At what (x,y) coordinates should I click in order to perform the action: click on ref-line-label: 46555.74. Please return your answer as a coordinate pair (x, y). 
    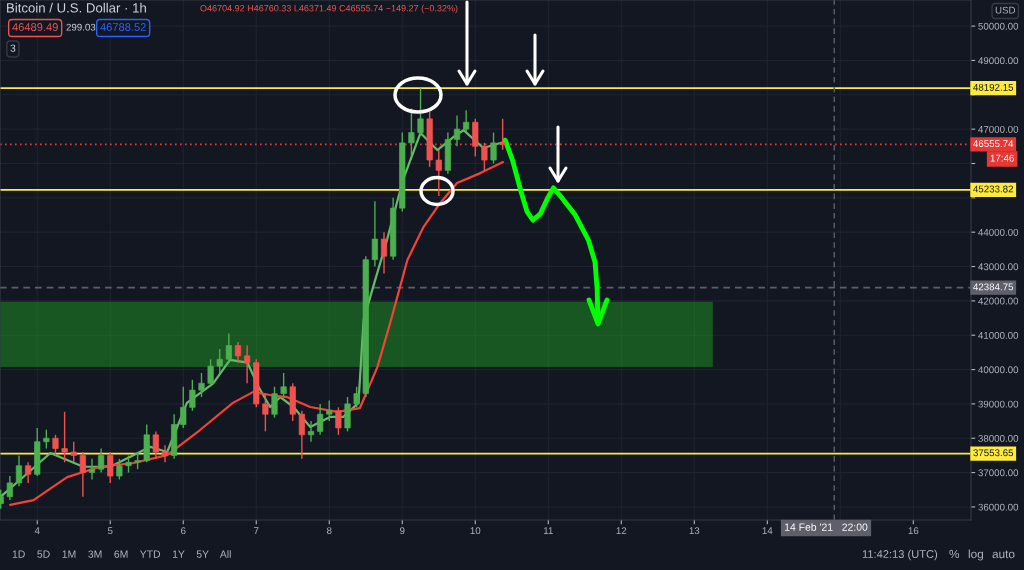
    Looking at the image, I should click on (993, 144).